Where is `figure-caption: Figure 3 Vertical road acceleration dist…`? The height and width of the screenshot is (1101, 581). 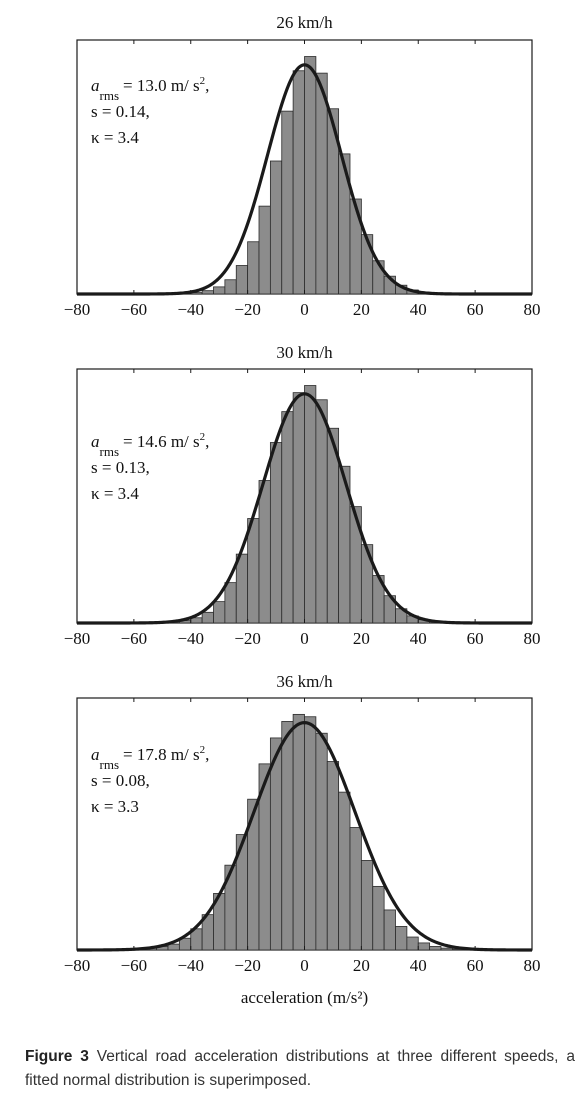
figure-caption: Figure 3 Vertical road acceleration dist… is located at coordinates (300, 1069).